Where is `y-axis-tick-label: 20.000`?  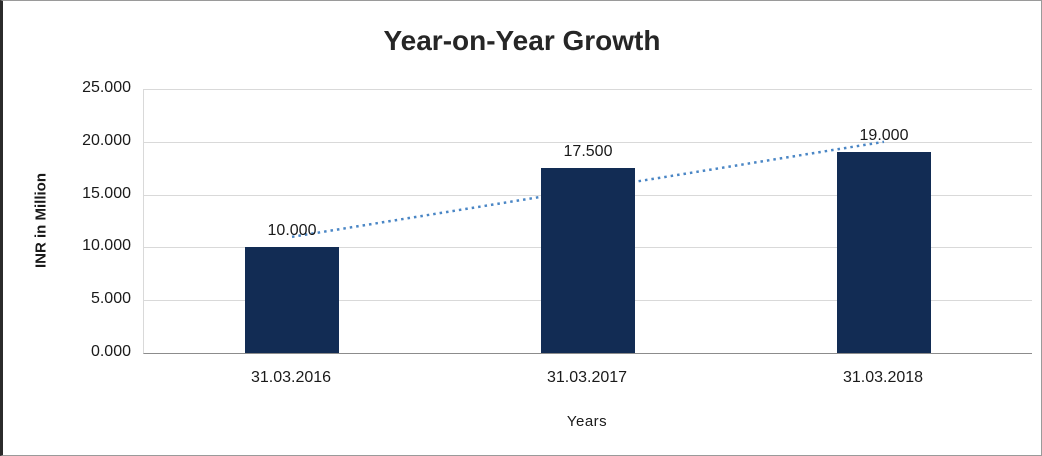
y-axis-tick-label: 20.000 is located at coordinates (106, 140).